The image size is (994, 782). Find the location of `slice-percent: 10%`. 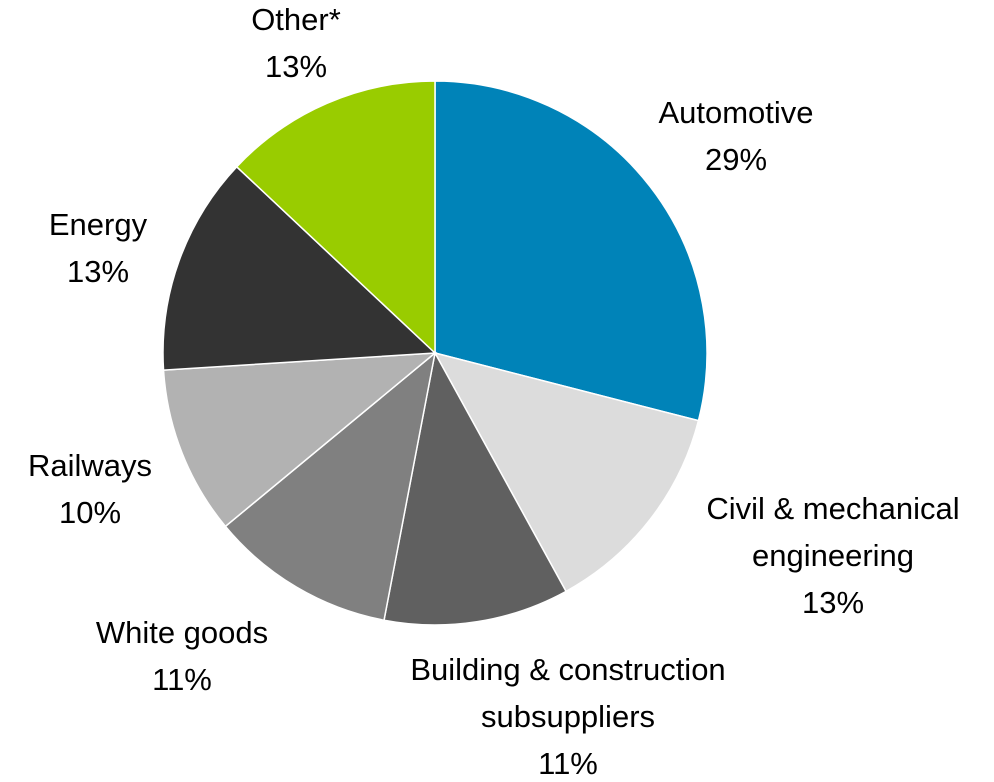

slice-percent: 10% is located at coordinates (90, 512).